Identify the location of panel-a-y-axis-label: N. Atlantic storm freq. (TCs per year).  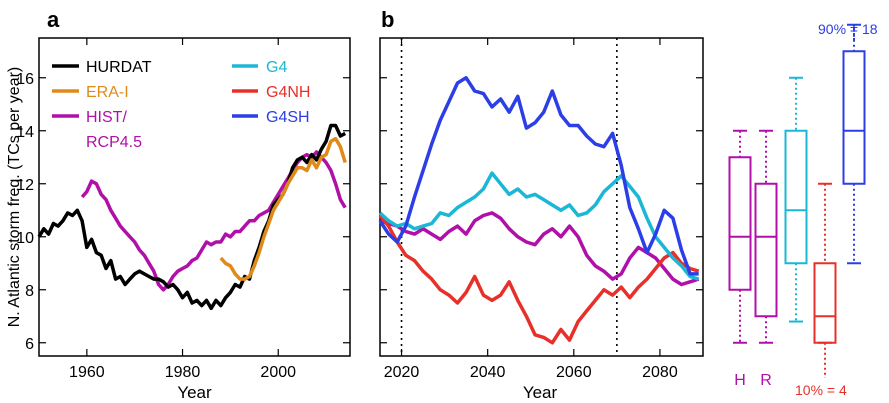
(14, 197).